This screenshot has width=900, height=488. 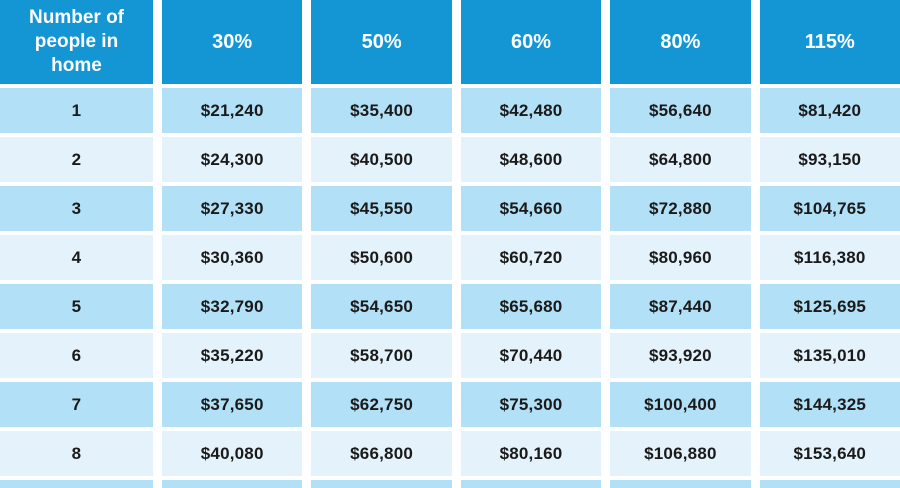 What do you see at coordinates (531, 453) in the screenshot?
I see `income-value-cell: $80,160` at bounding box center [531, 453].